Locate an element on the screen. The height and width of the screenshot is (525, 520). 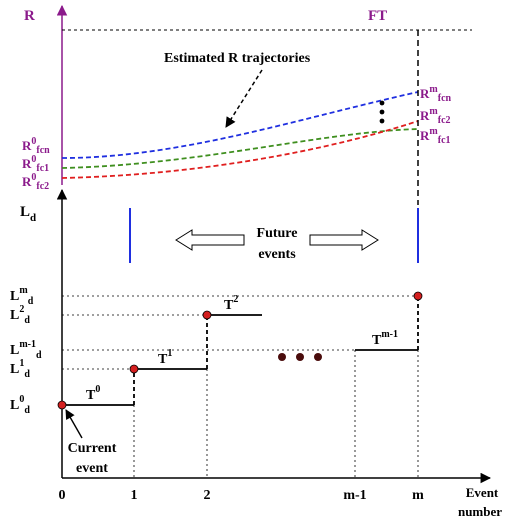
x-tick-m: m is located at coordinates (418, 495).